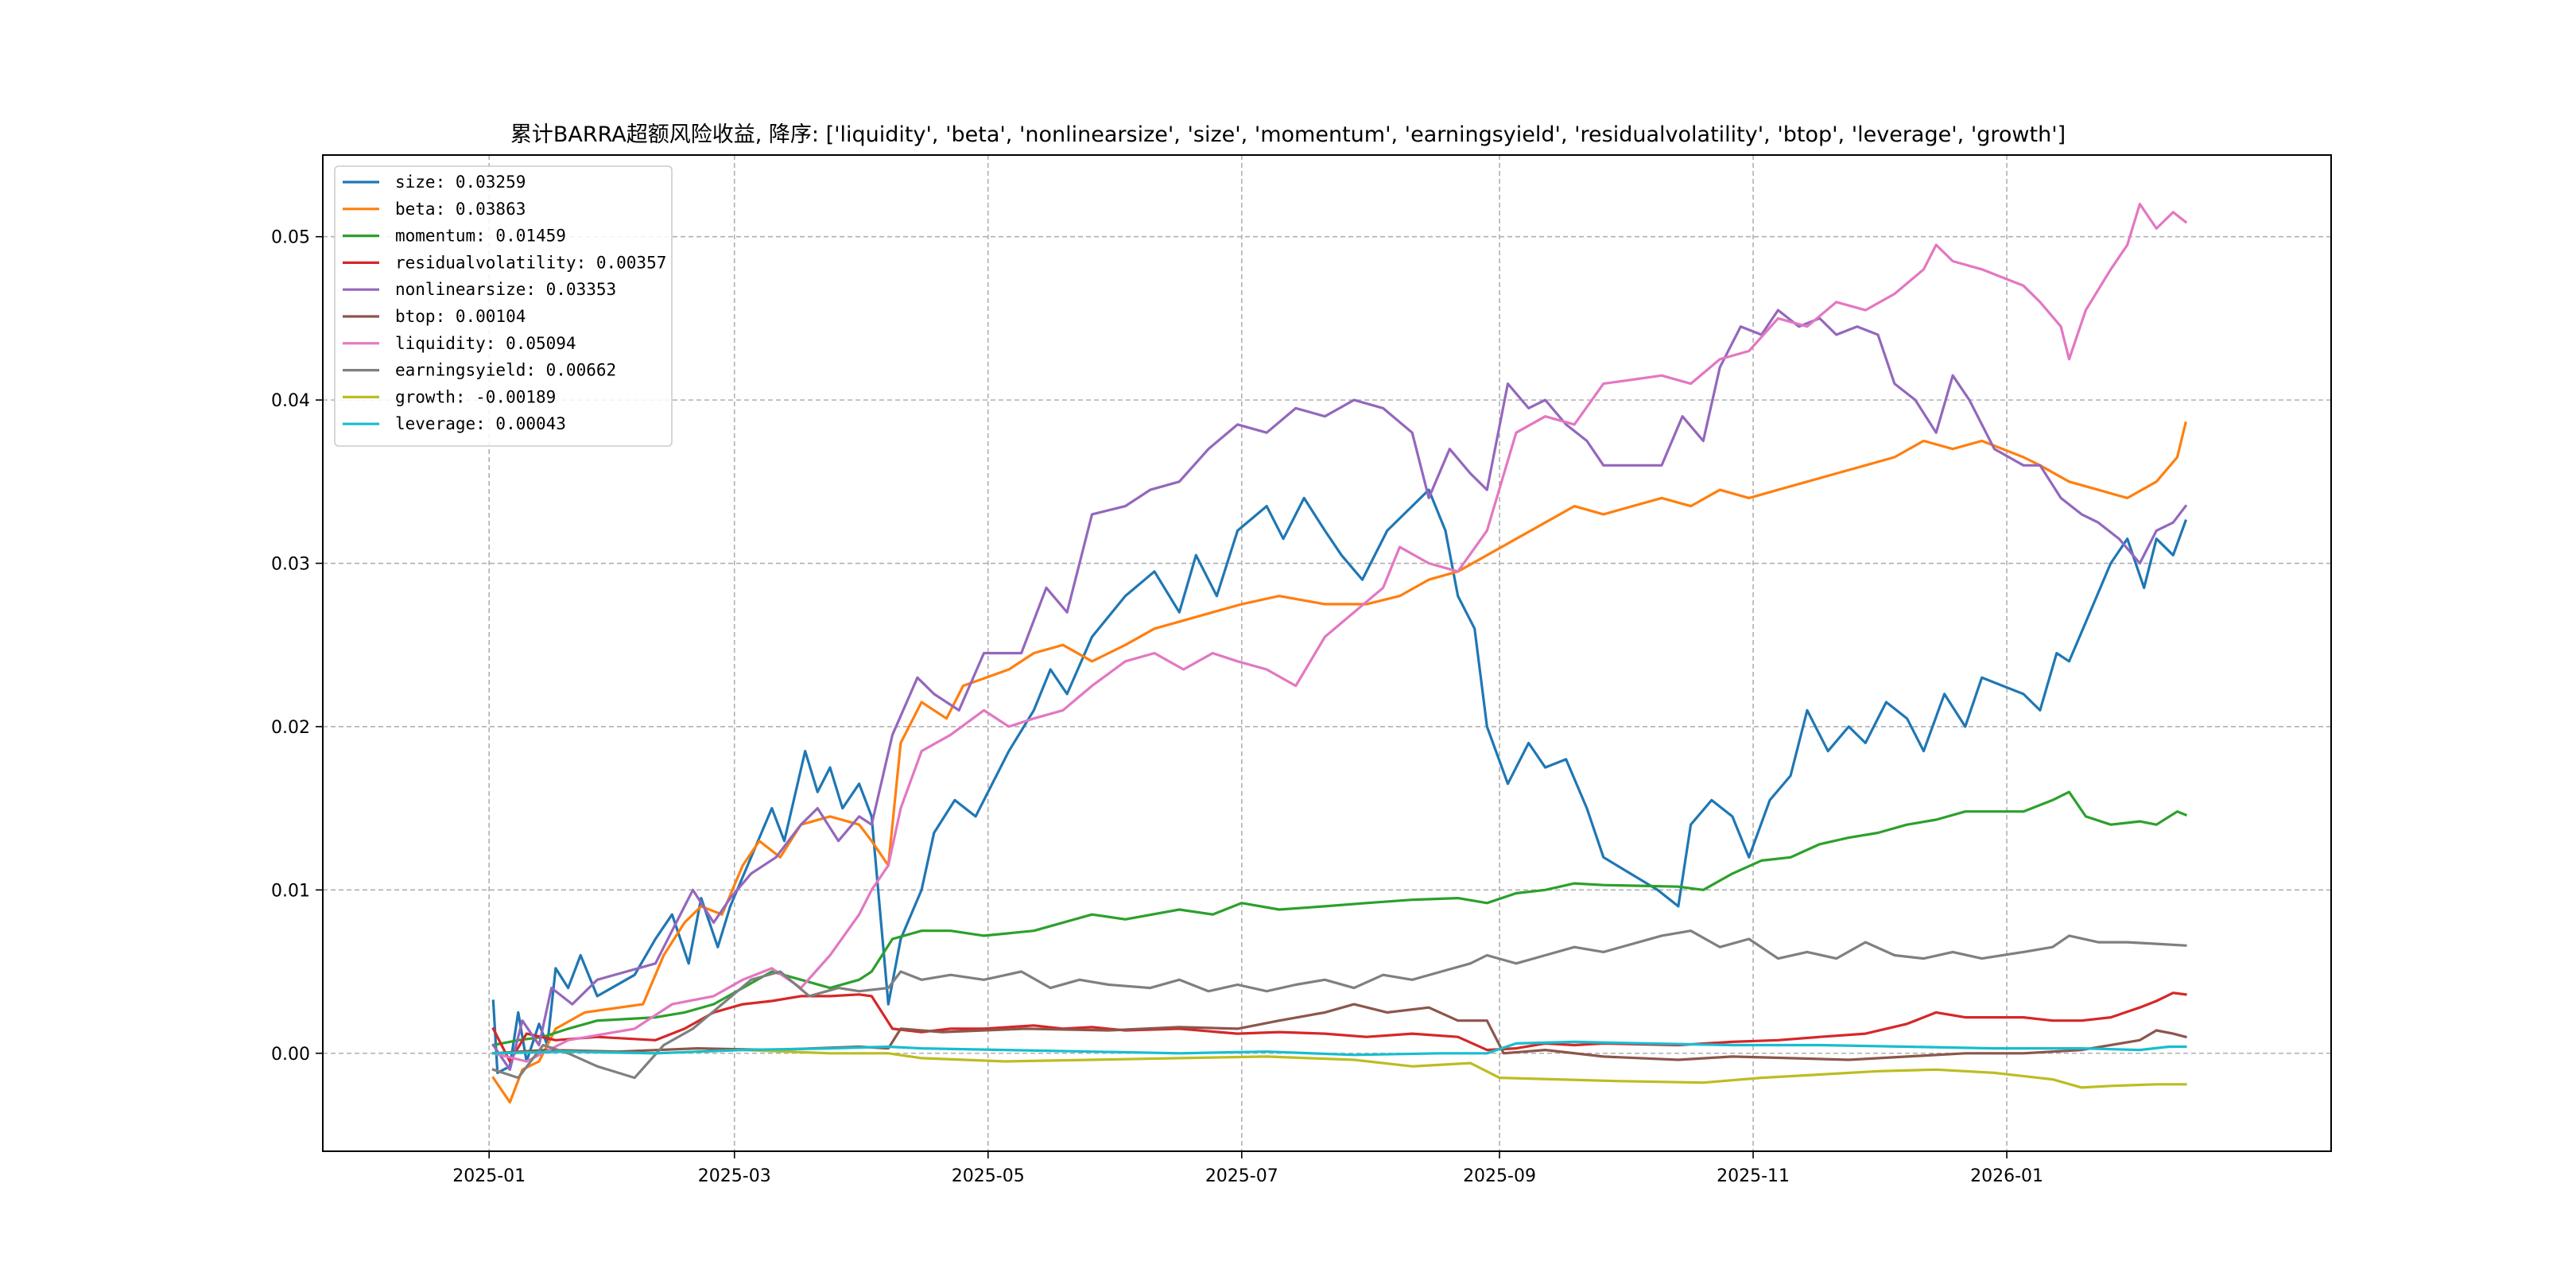  Describe the element at coordinates (2007, 1176) in the screenshot. I see `x-tick-label: 2026-01` at that location.